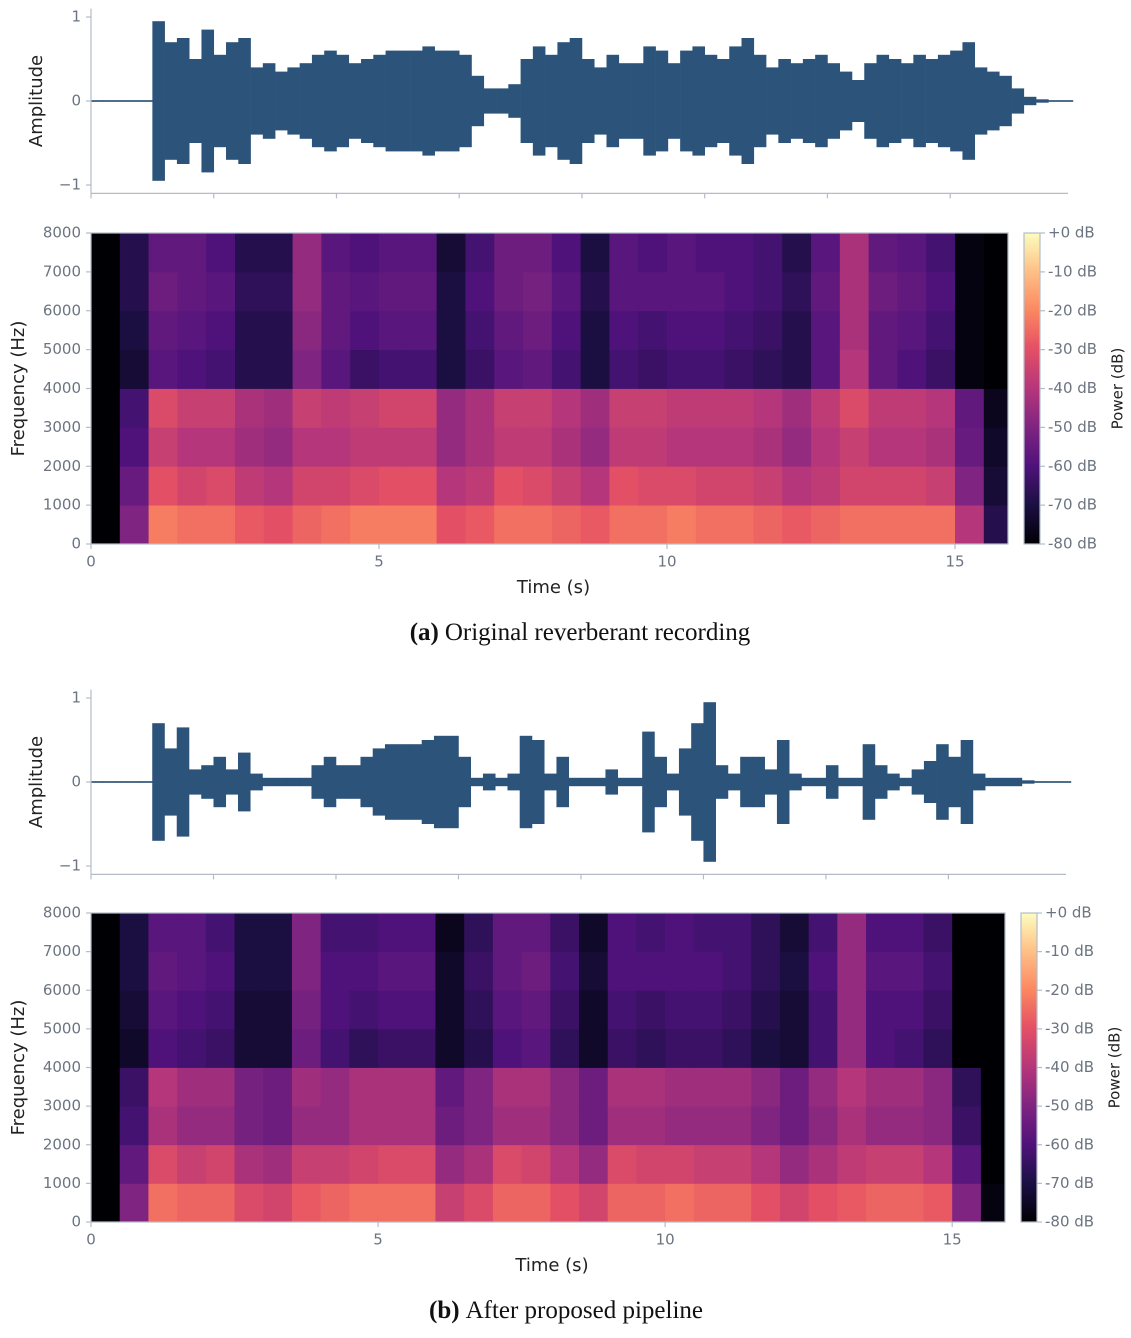 This screenshot has height=1338, width=1131. What do you see at coordinates (551, 1265) in the screenshot?
I see `x-axis-label: Time (s)` at bounding box center [551, 1265].